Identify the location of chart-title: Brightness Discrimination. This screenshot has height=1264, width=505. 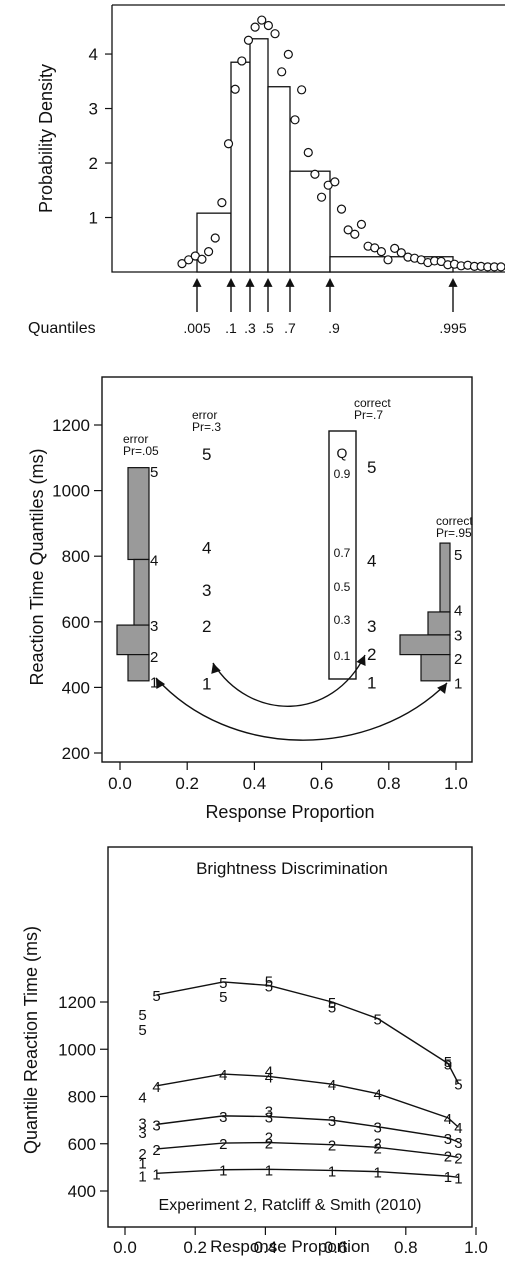
(292, 868).